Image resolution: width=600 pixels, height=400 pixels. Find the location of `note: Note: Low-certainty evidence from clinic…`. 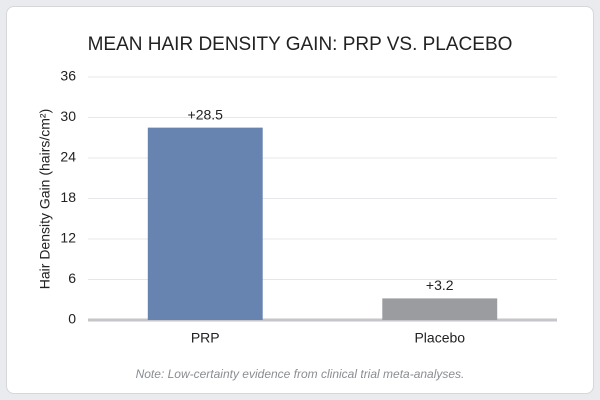

note: Note: Low-certainty evidence from clinic… is located at coordinates (300, 374).